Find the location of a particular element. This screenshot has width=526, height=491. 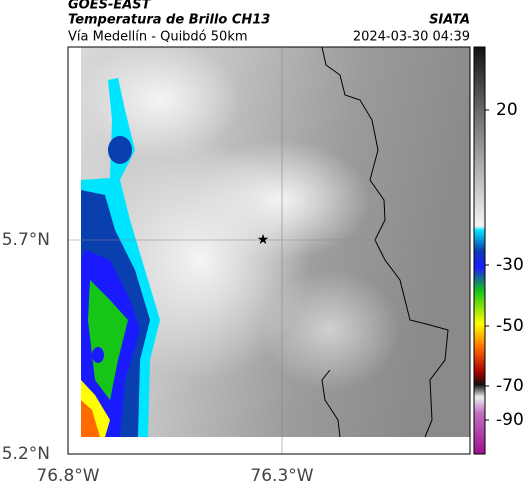

lon-tick-label: 76.3°W is located at coordinates (281, 476).